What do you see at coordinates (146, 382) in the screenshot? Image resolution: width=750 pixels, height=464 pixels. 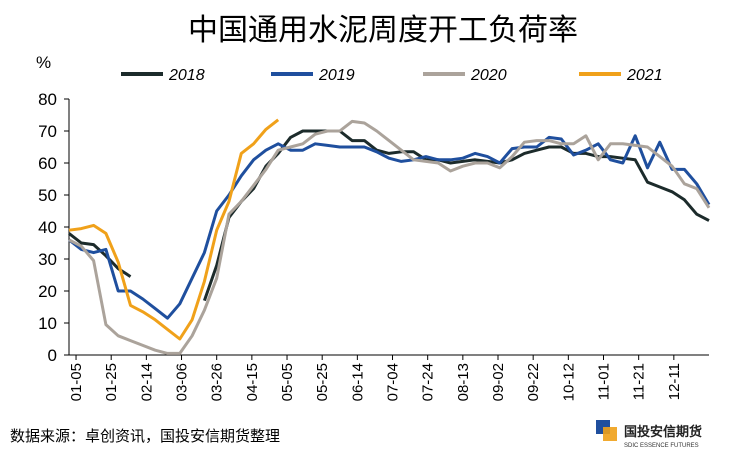 I see `x-tick-label: 02-14` at bounding box center [146, 382].